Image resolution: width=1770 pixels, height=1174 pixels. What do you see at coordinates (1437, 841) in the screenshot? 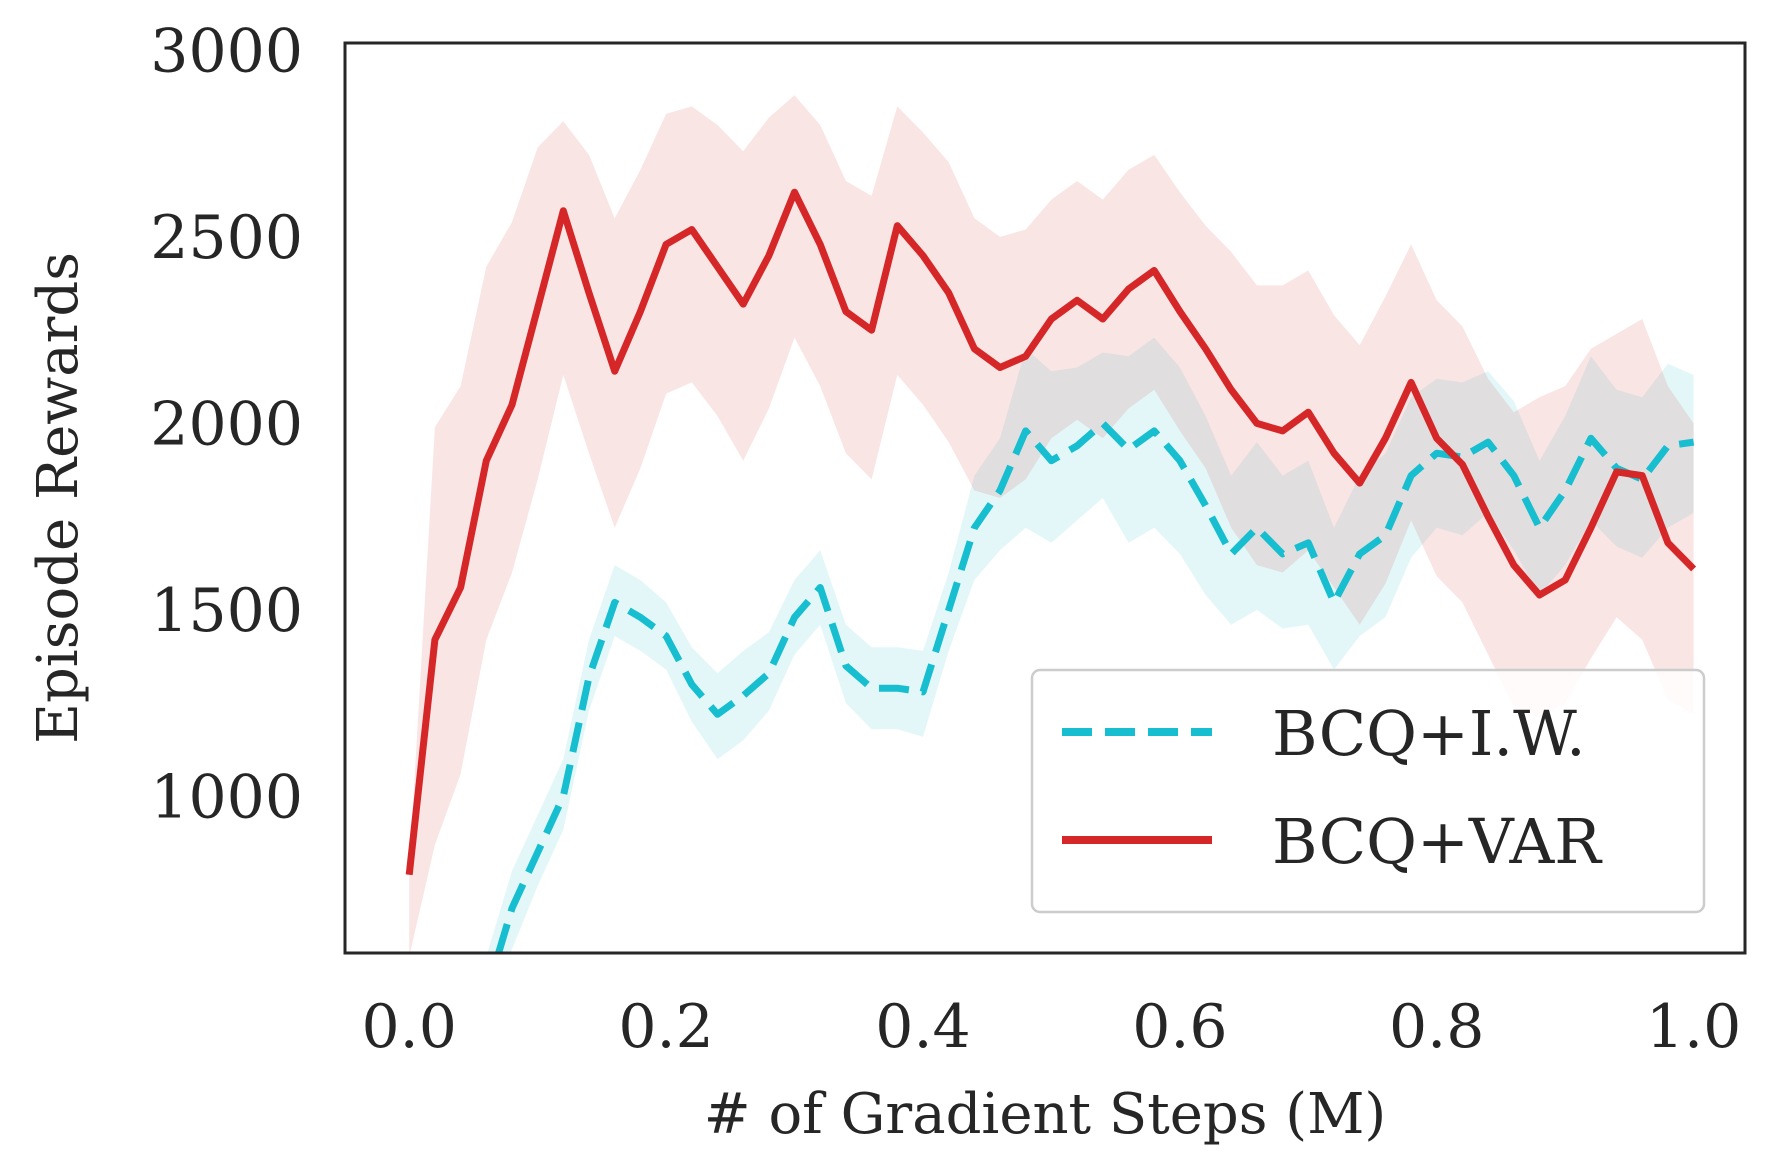
I see `legend-label-bcq-var: BCQ+VAR` at bounding box center [1437, 841].